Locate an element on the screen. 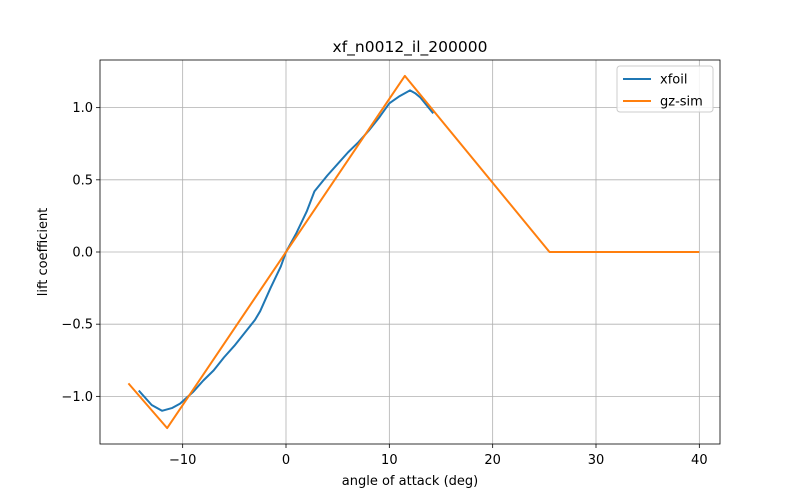  legend-label-gz-sim: gz-sim is located at coordinates (681, 102).